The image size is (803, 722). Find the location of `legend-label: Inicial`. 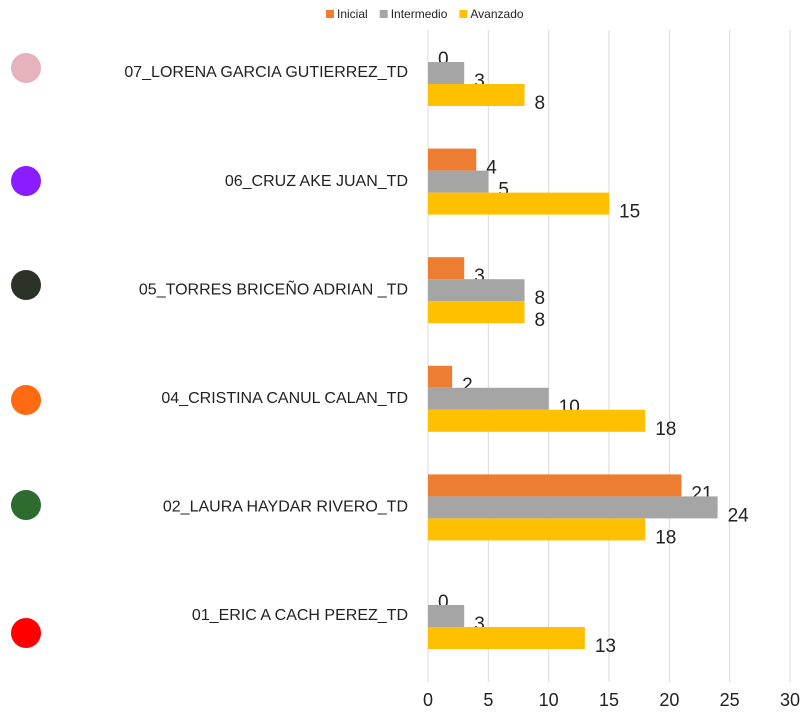

legend-label: Inicial is located at coordinates (352, 14).